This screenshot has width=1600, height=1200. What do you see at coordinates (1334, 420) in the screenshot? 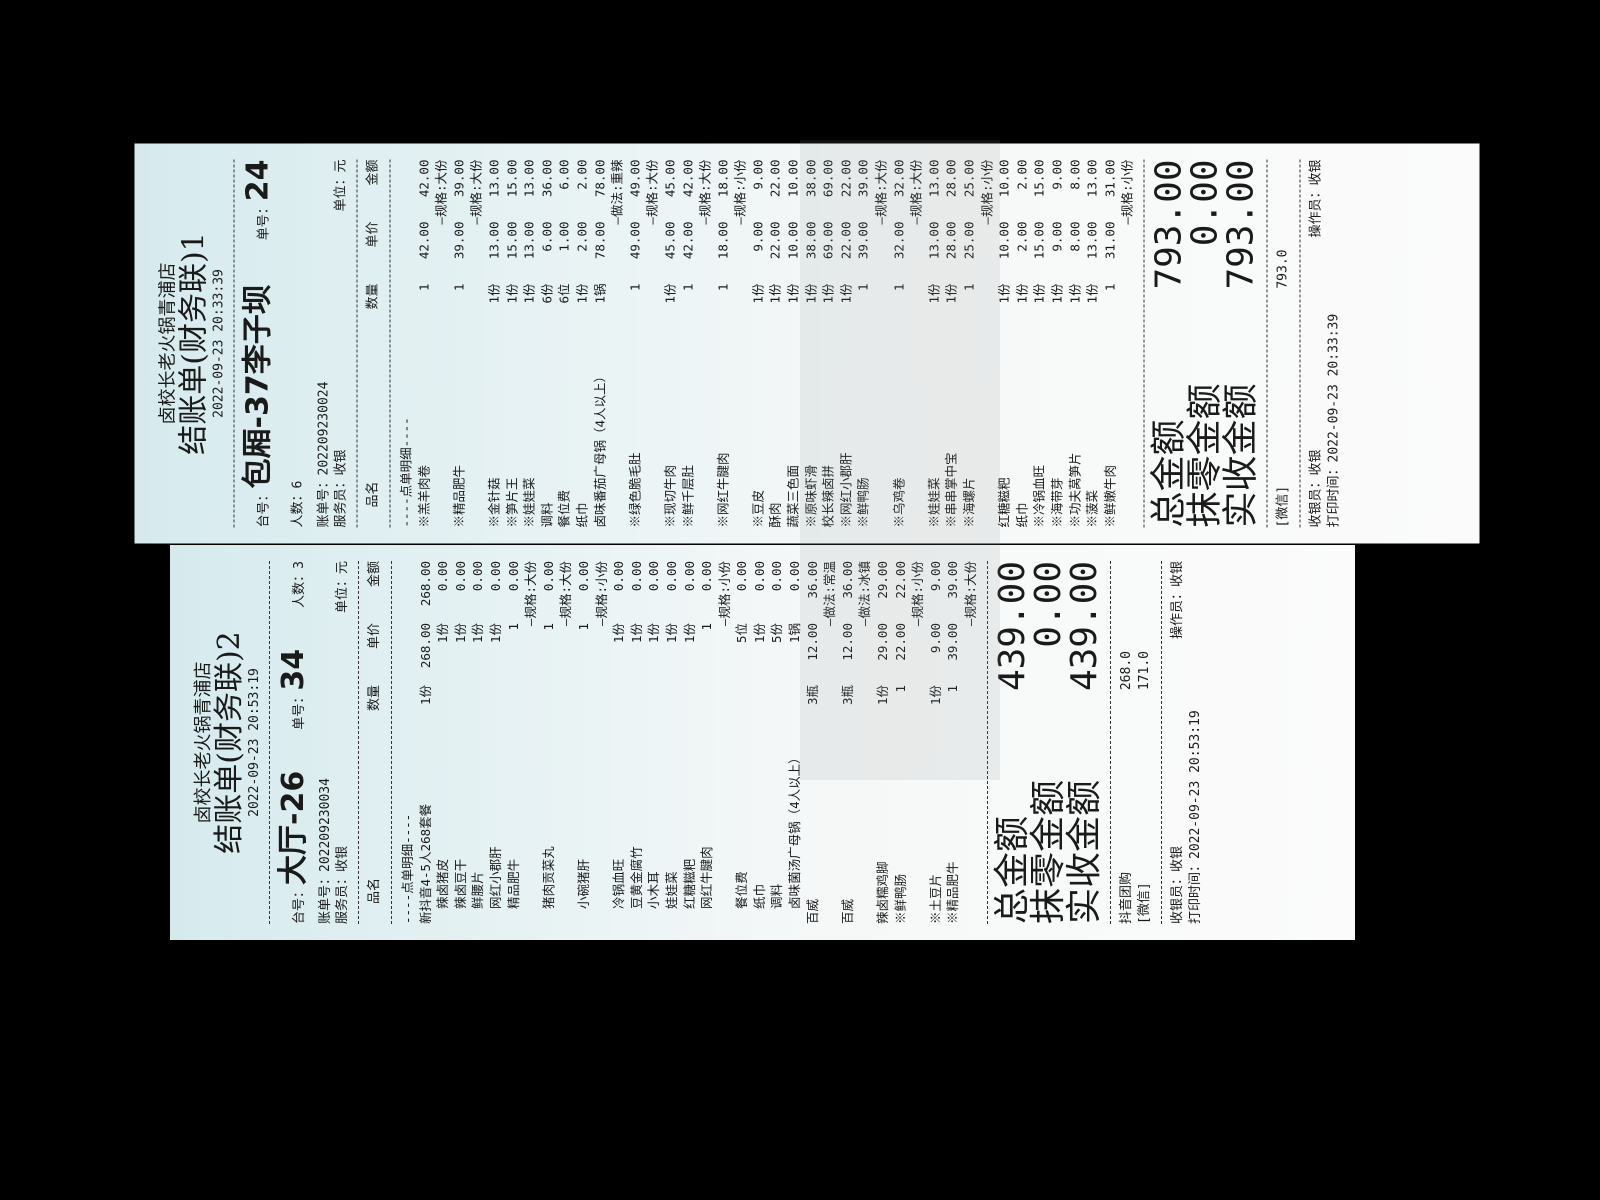
I see `print-time: 打印时间：2022-09-23 20:33:39` at bounding box center [1334, 420].